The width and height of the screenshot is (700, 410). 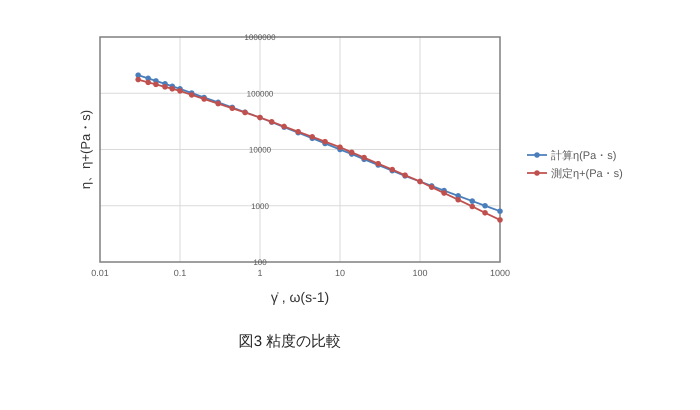 I want to click on legend-label: 計算η(Pa・s), so click(x=583, y=155).